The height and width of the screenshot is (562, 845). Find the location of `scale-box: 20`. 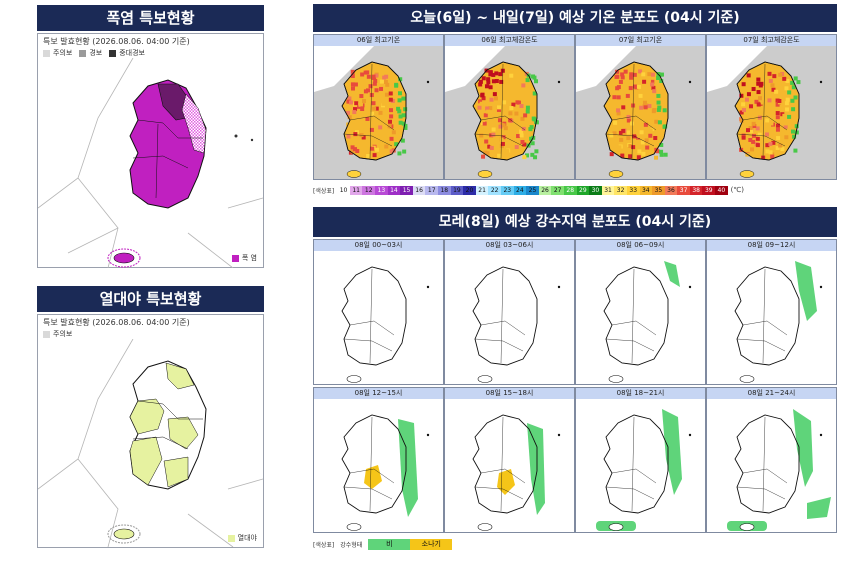

scale-box: 20 is located at coordinates (469, 190).